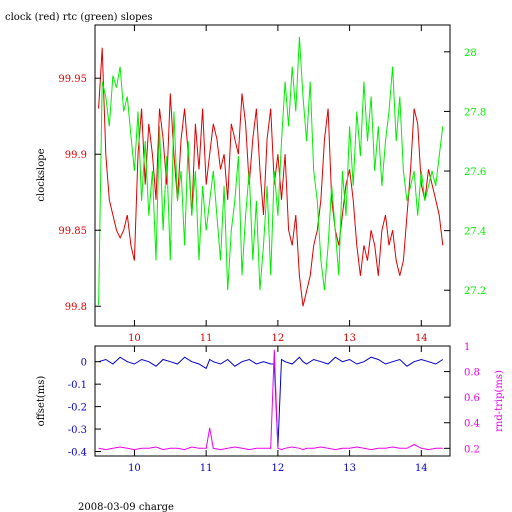 The width and height of the screenshot is (512, 512). I want to click on bottom-right-axis-label: rnd-trip(ms), so click(499, 401).